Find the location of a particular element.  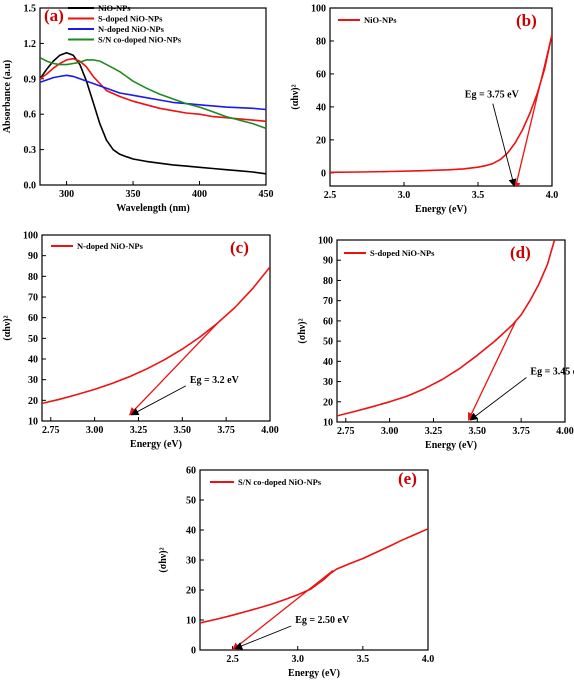

x-tick-label: 400 is located at coordinates (199, 194).